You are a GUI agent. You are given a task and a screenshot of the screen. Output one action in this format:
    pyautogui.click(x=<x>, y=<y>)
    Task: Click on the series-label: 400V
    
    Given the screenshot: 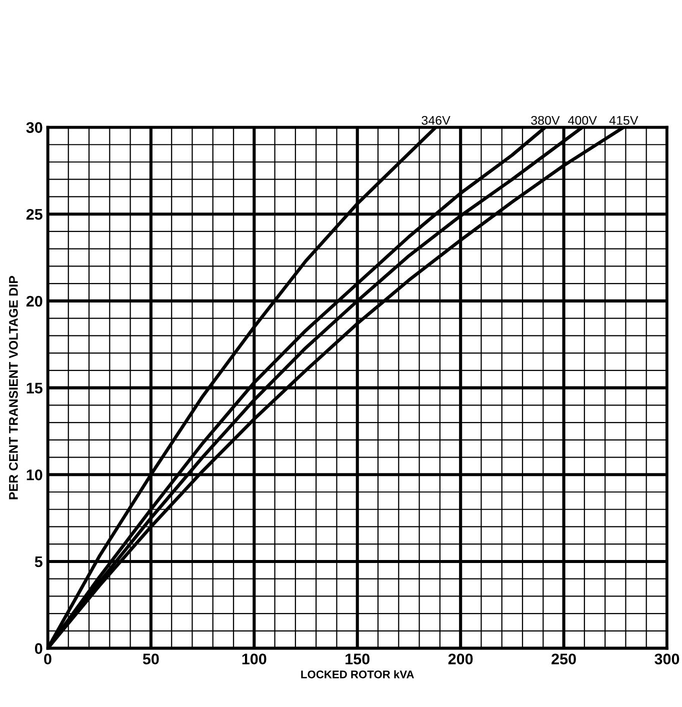 What is the action you would take?
    pyautogui.click(x=582, y=120)
    